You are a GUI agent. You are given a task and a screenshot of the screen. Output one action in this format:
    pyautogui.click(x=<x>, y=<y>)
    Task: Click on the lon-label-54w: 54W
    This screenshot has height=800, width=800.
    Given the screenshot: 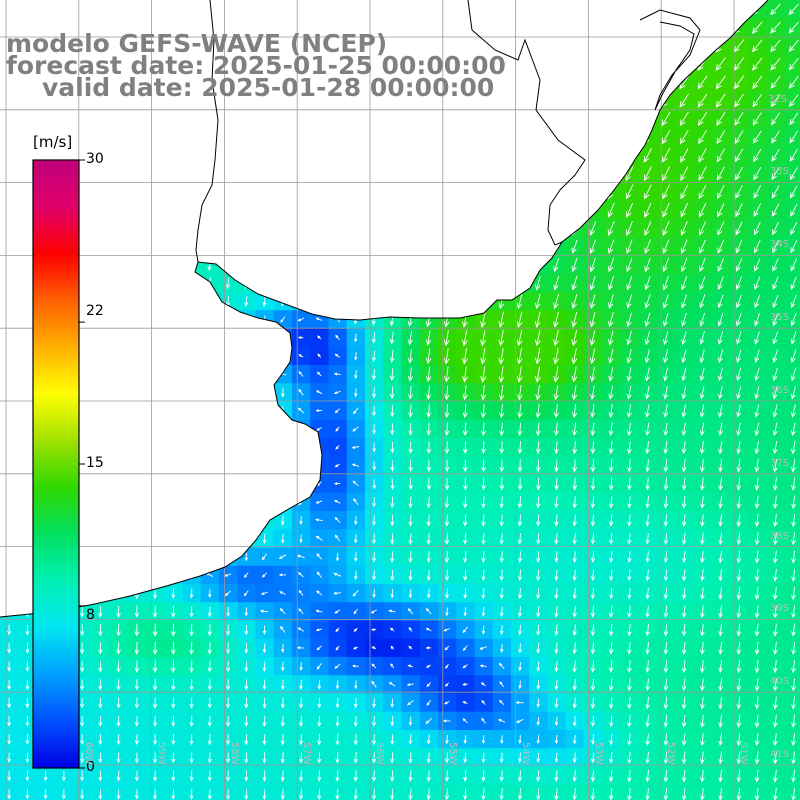 What is the action you would take?
    pyautogui.click(x=525, y=753)
    